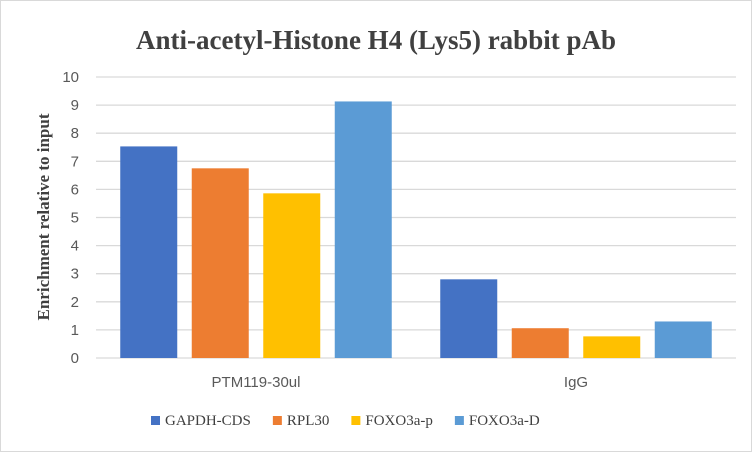 The height and width of the screenshot is (452, 752). What do you see at coordinates (399, 421) in the screenshot?
I see `legend-label: FOXO3a-p` at bounding box center [399, 421].